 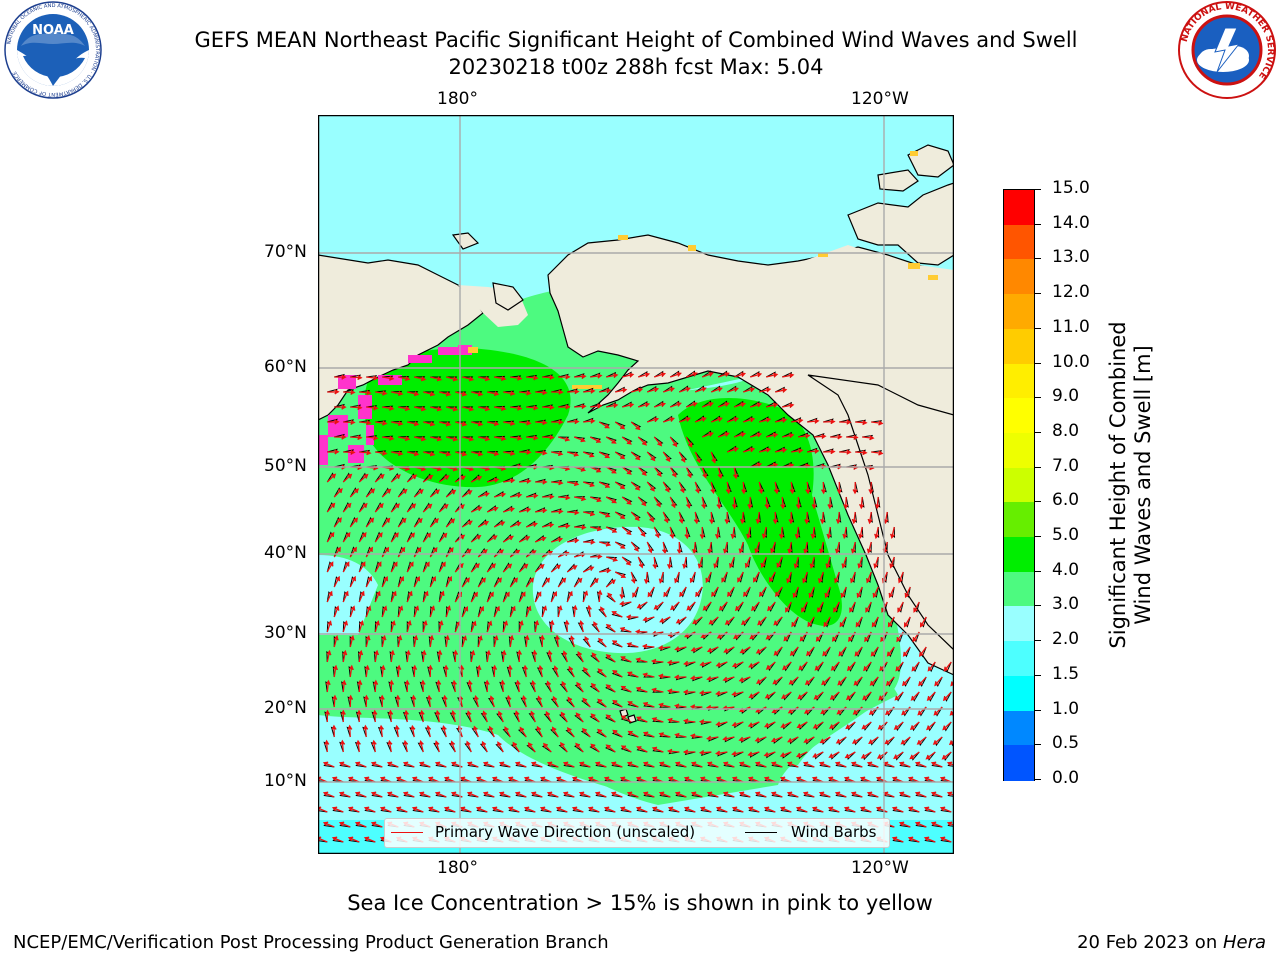 What do you see at coordinates (760, 511) in the screenshot?
I see `ocean-high-waves-east` at bounding box center [760, 511].